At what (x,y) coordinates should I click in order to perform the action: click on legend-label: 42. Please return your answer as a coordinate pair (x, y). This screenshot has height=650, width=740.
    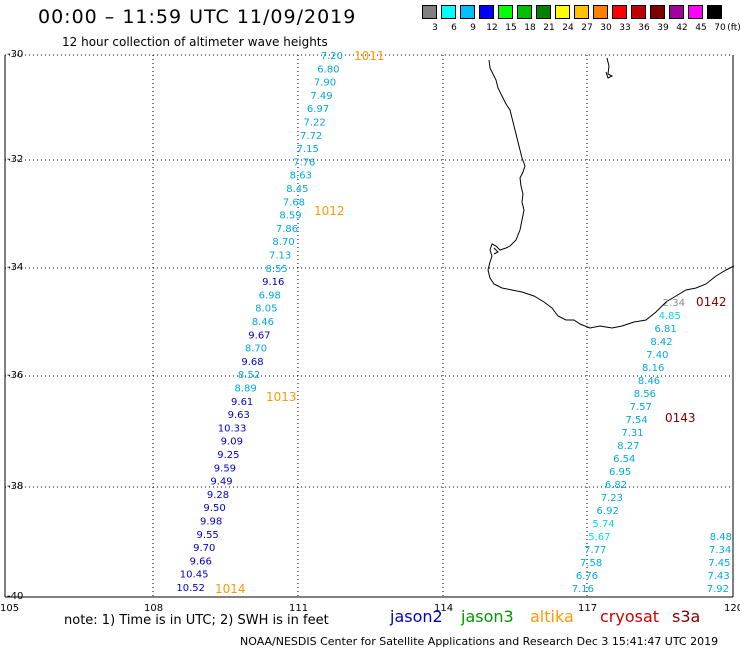
    Looking at the image, I should click on (682, 28).